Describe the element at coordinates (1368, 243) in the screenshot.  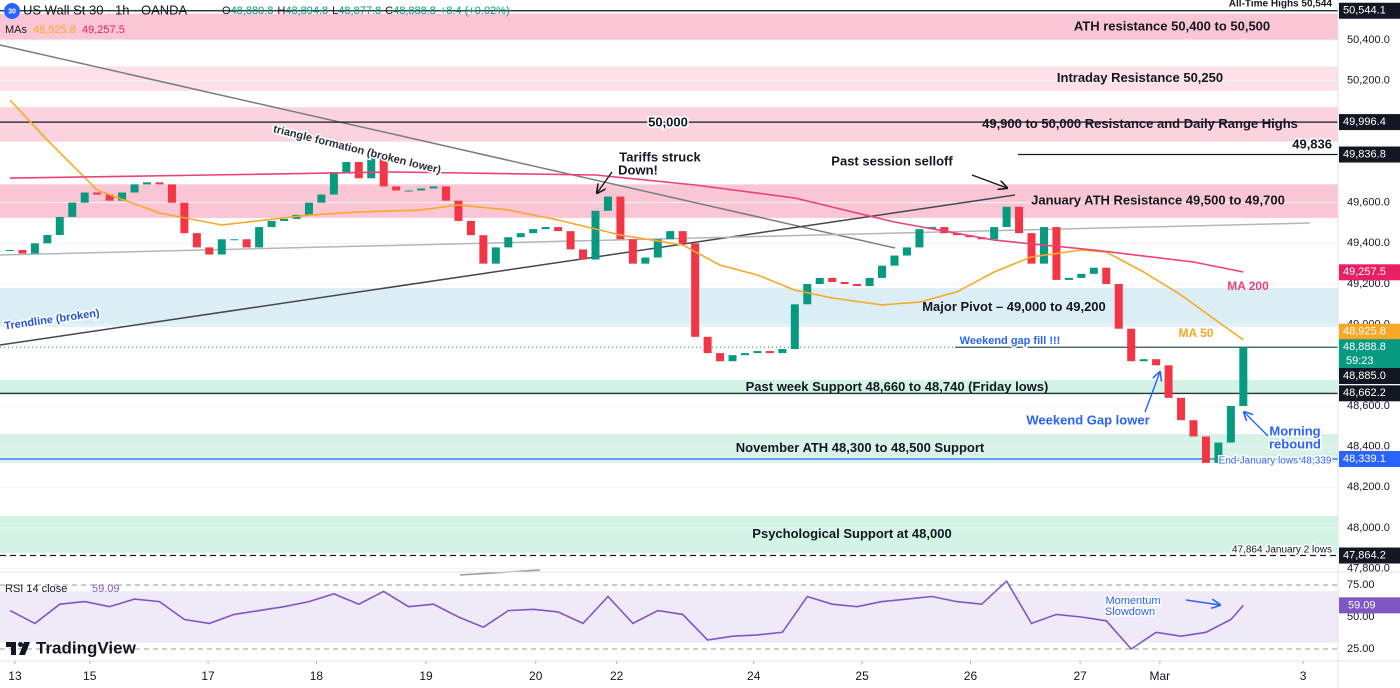
I see `y-tick-label: 49,400.0` at that location.